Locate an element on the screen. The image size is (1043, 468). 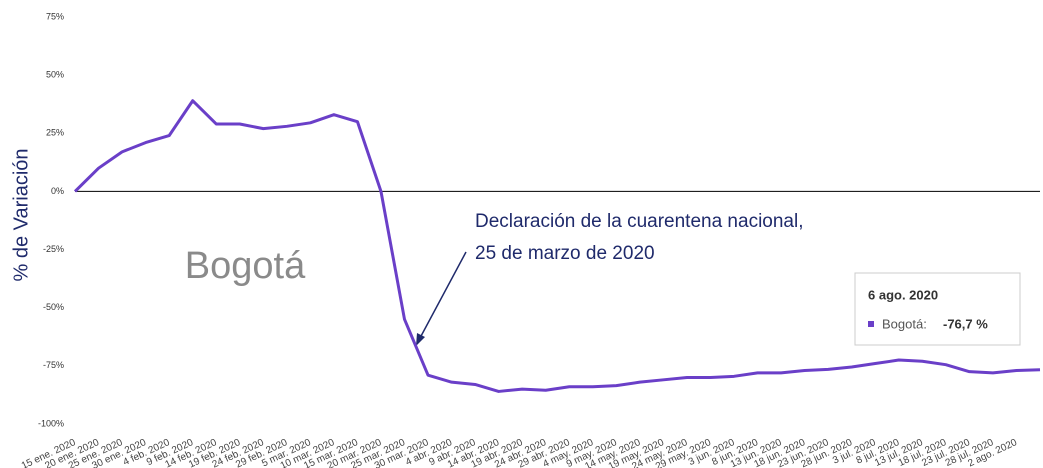
arrow-head is located at coordinates (420, 339).